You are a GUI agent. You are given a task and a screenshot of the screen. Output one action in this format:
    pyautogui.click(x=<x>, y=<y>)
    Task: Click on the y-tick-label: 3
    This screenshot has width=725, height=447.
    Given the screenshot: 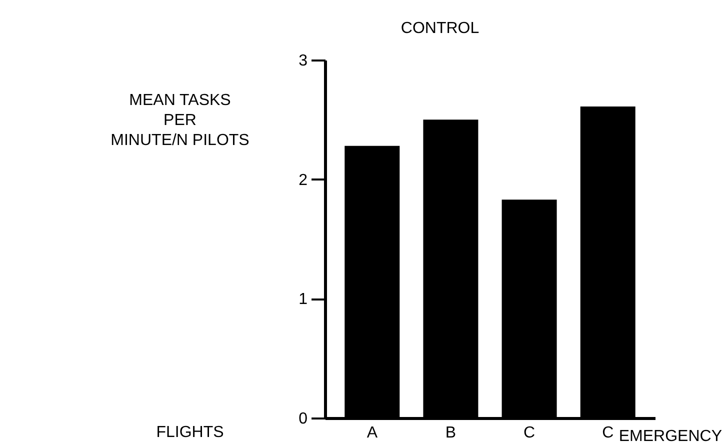 What is the action you would take?
    pyautogui.click(x=303, y=61)
    